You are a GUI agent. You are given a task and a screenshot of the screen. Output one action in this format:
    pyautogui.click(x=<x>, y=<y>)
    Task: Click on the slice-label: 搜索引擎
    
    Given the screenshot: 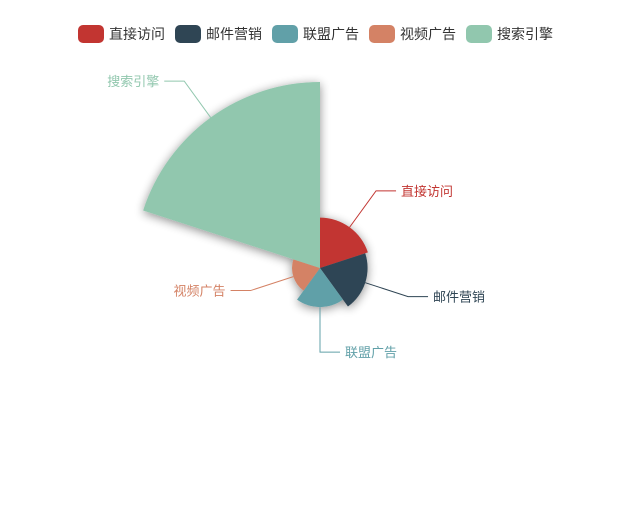 What is the action you would take?
    pyautogui.click(x=133, y=82)
    